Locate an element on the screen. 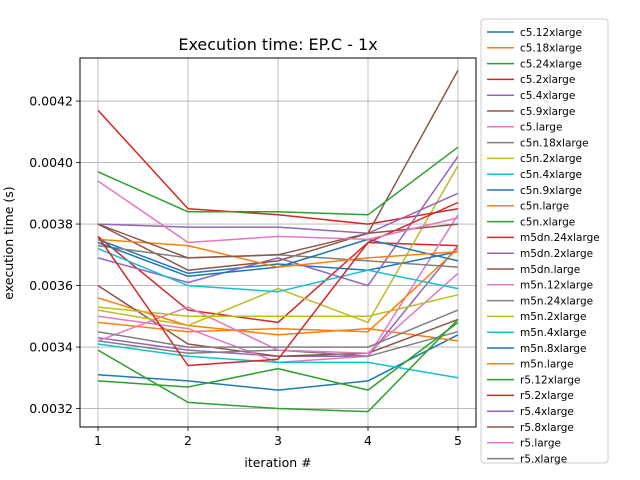 The image size is (640, 480). y-tick-label: 0.0032 is located at coordinates (51, 408).